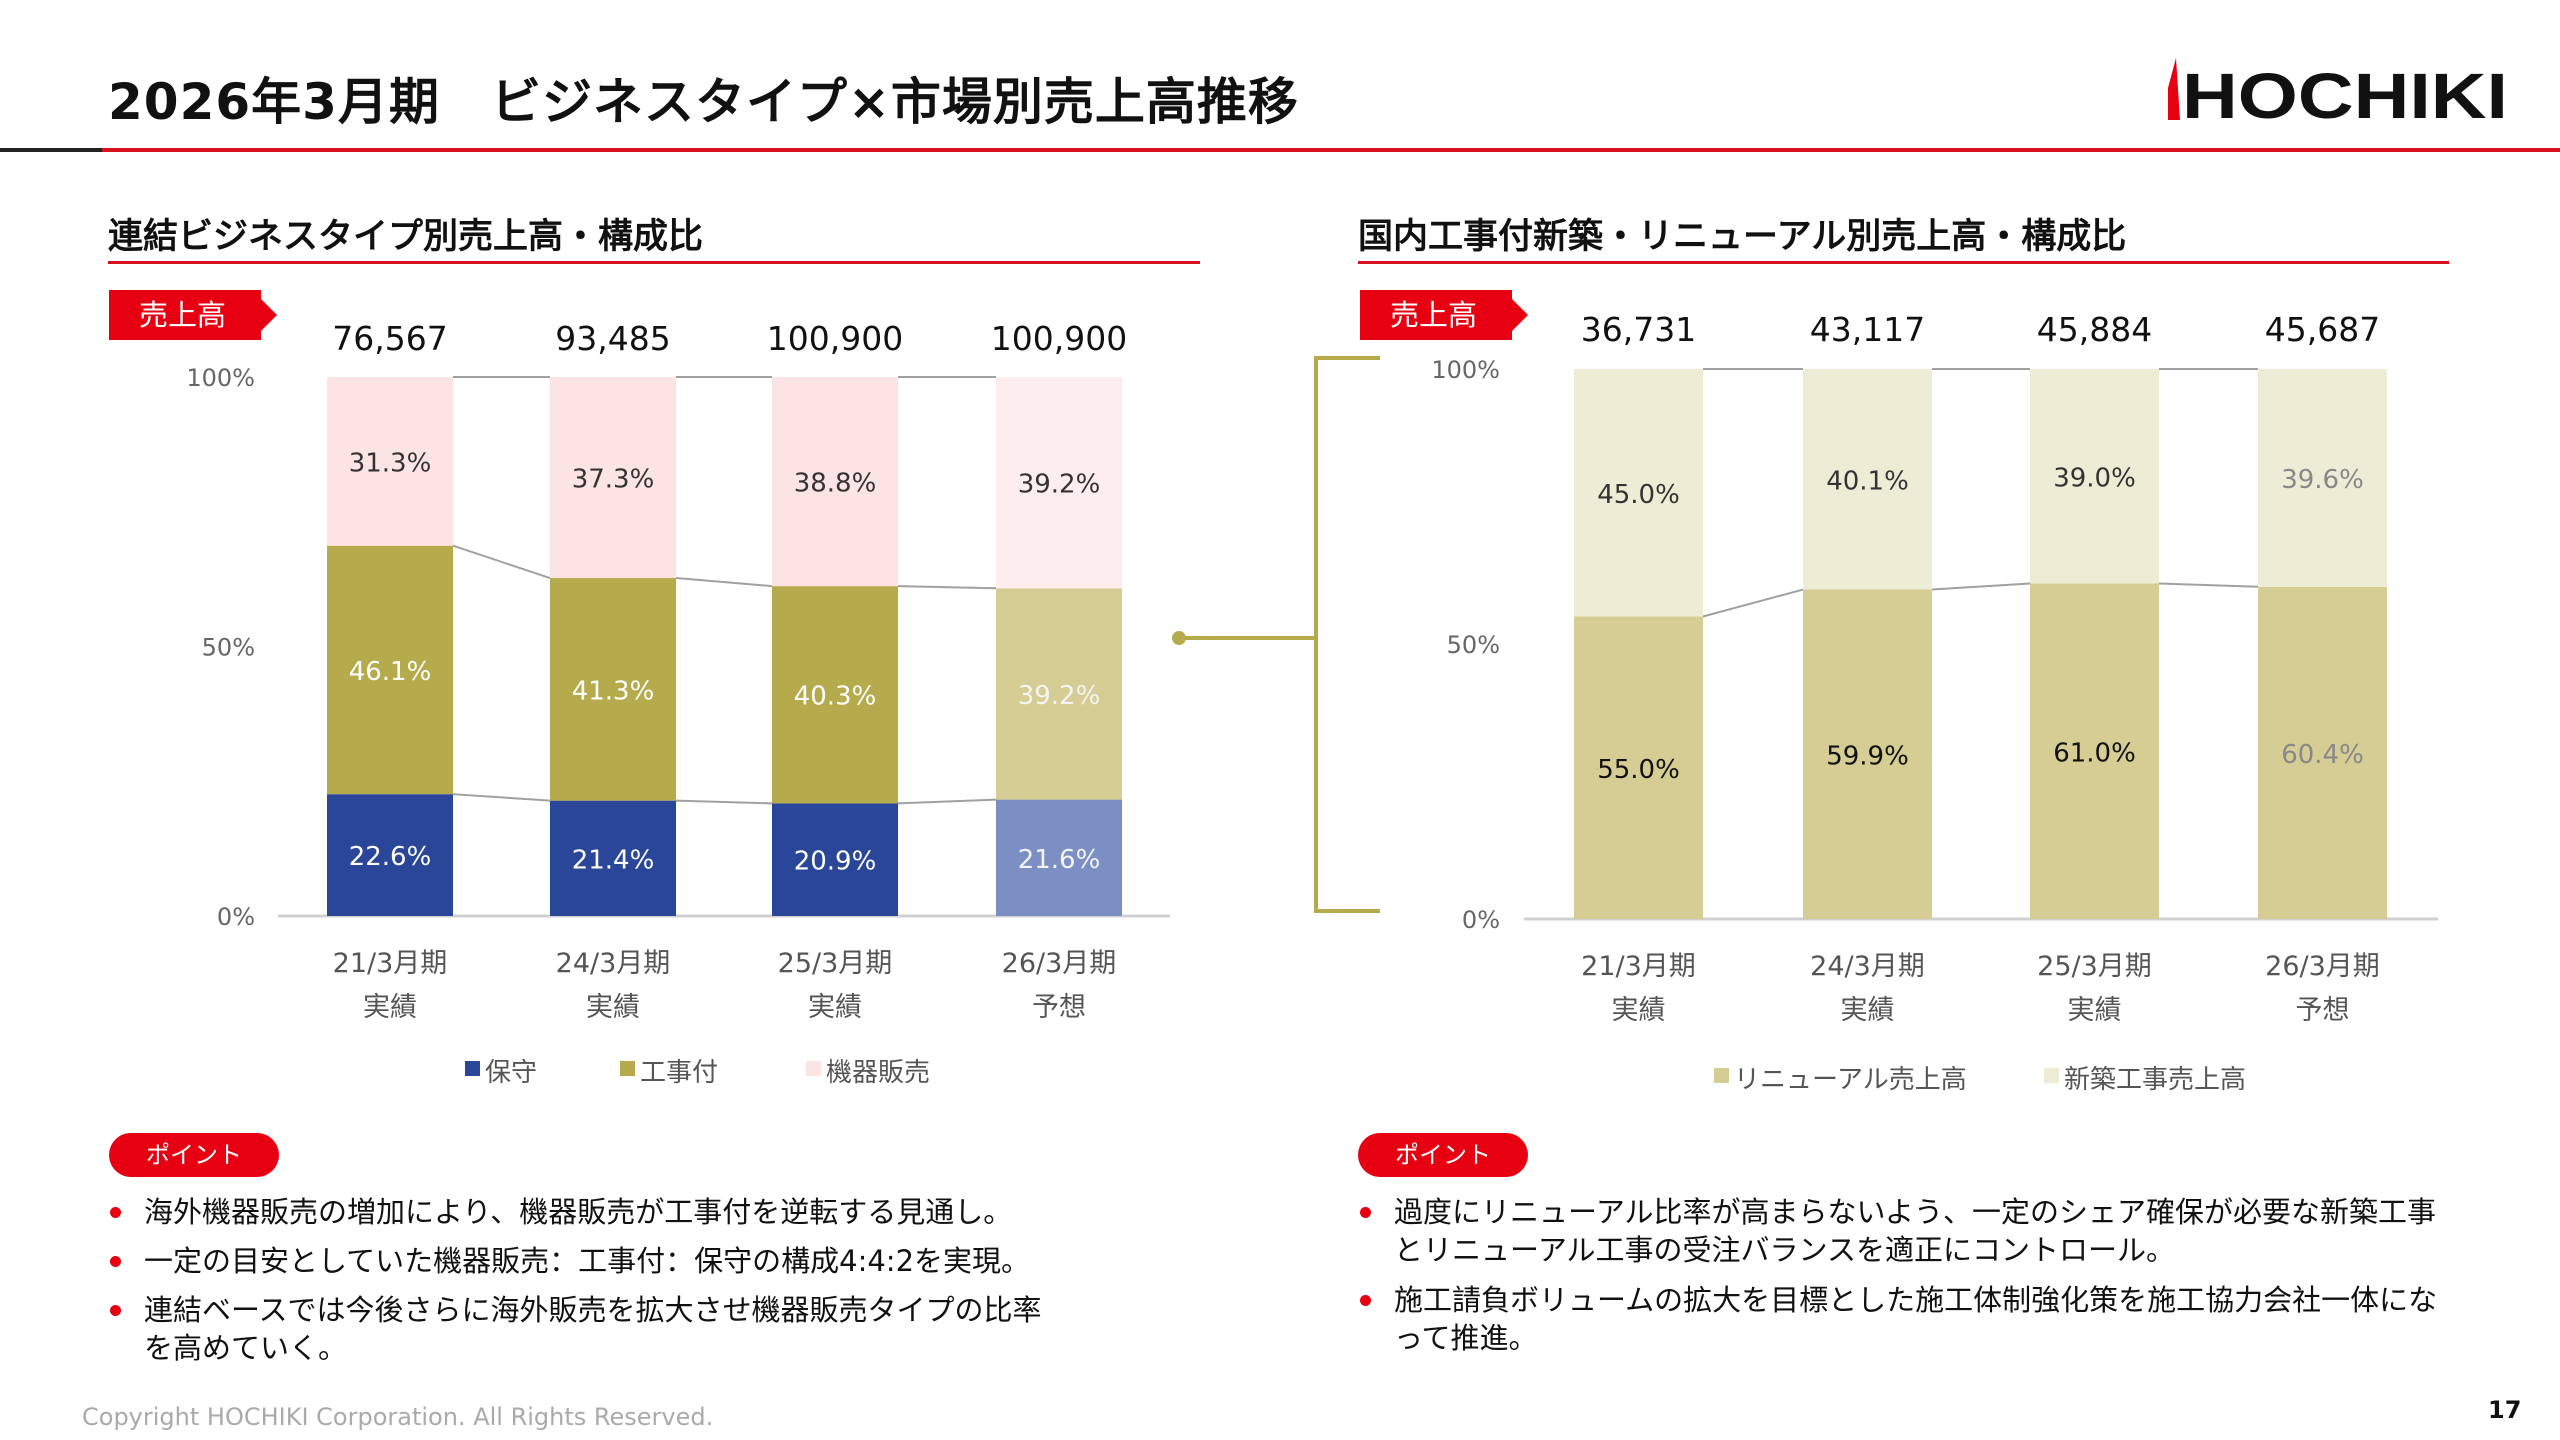 This screenshot has width=2560, height=1440. I want to click on data-label: 61.0%, so click(2094, 753).